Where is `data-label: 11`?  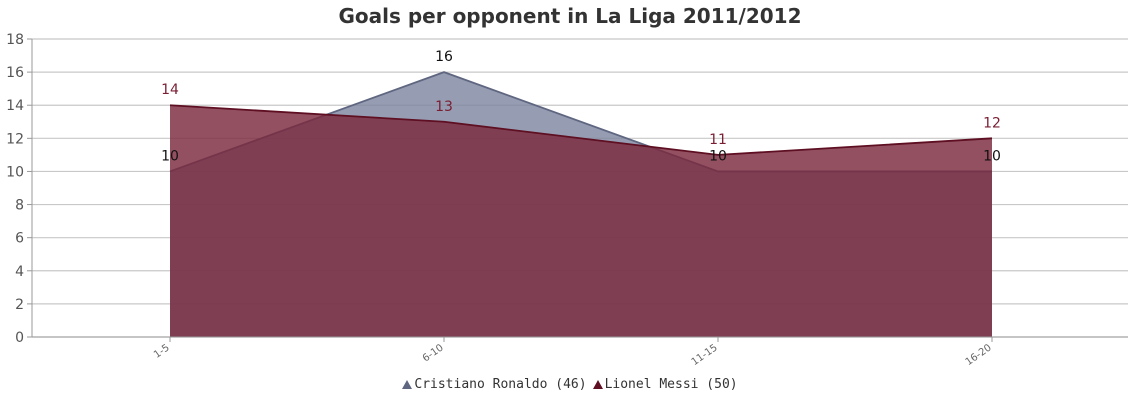
data-label: 11 is located at coordinates (718, 140).